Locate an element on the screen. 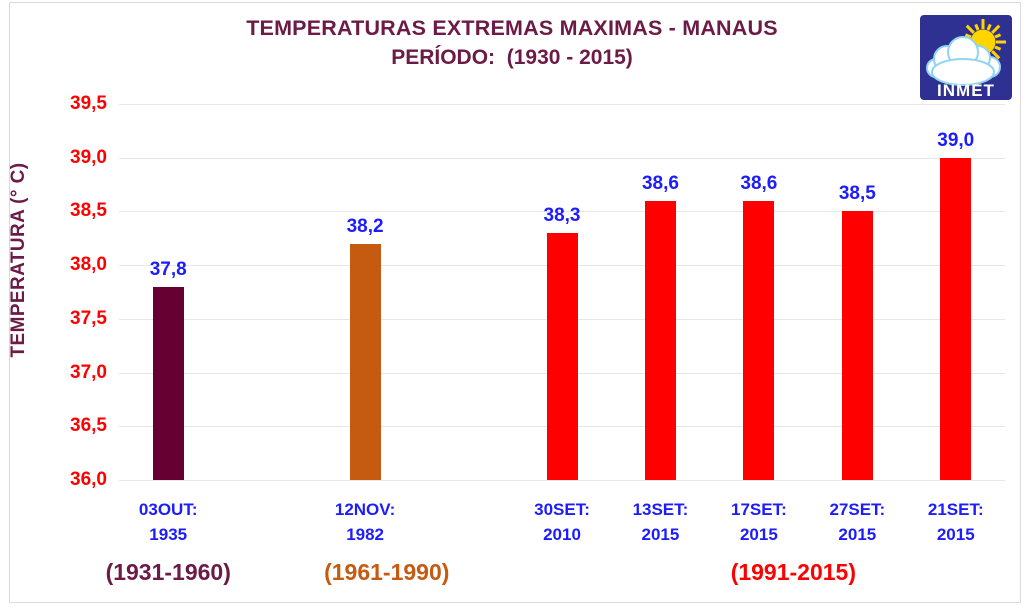 The image size is (1024, 609). x-tick-label: 21SET: 2015 is located at coordinates (956, 522).